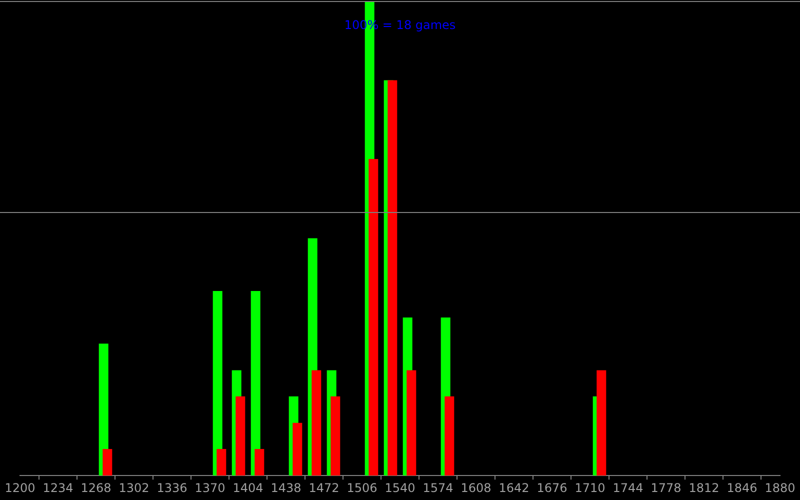 The image size is (800, 500). What do you see at coordinates (514, 487) in the screenshot?
I see `x-tick-label: 1642` at bounding box center [514, 487].